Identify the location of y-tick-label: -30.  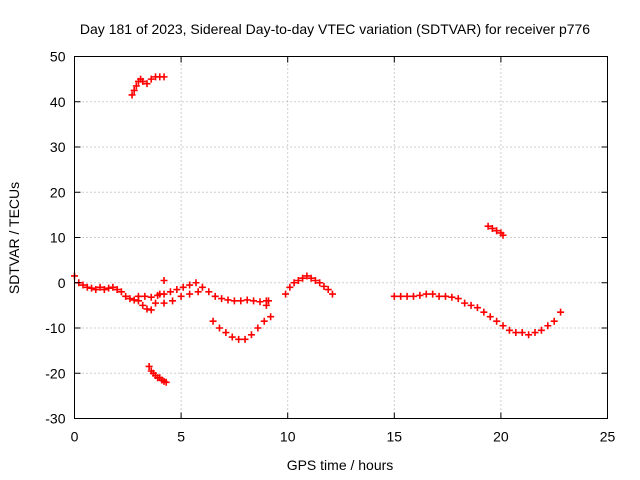
(55, 419).